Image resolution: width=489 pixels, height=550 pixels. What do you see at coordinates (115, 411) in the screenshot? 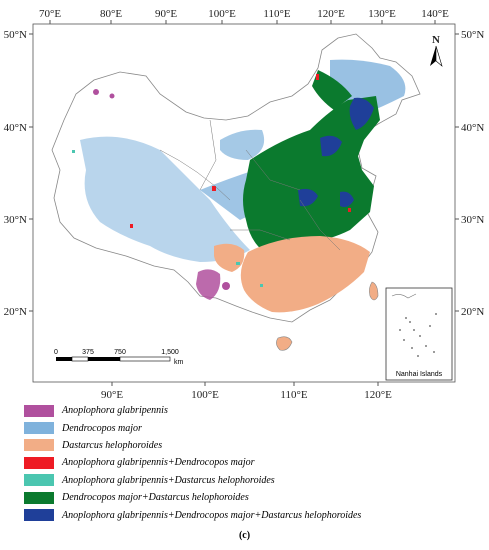
I see `legend-label: Anoplophora glabripennis` at bounding box center [115, 411].